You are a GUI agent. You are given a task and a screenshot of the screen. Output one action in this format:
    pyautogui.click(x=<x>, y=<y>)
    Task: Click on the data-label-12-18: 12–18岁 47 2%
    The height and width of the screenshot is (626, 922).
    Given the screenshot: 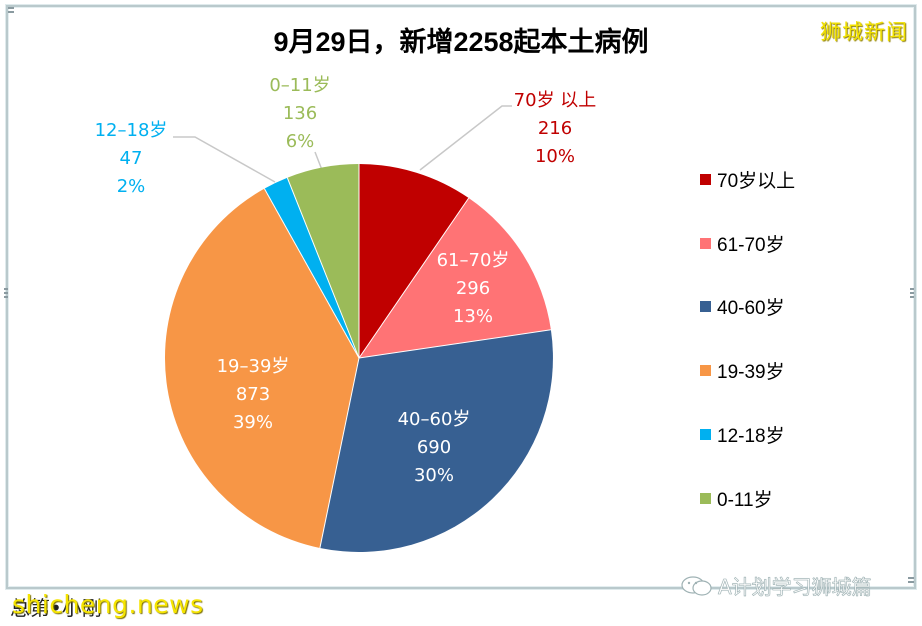 What is the action you would take?
    pyautogui.click(x=131, y=159)
    